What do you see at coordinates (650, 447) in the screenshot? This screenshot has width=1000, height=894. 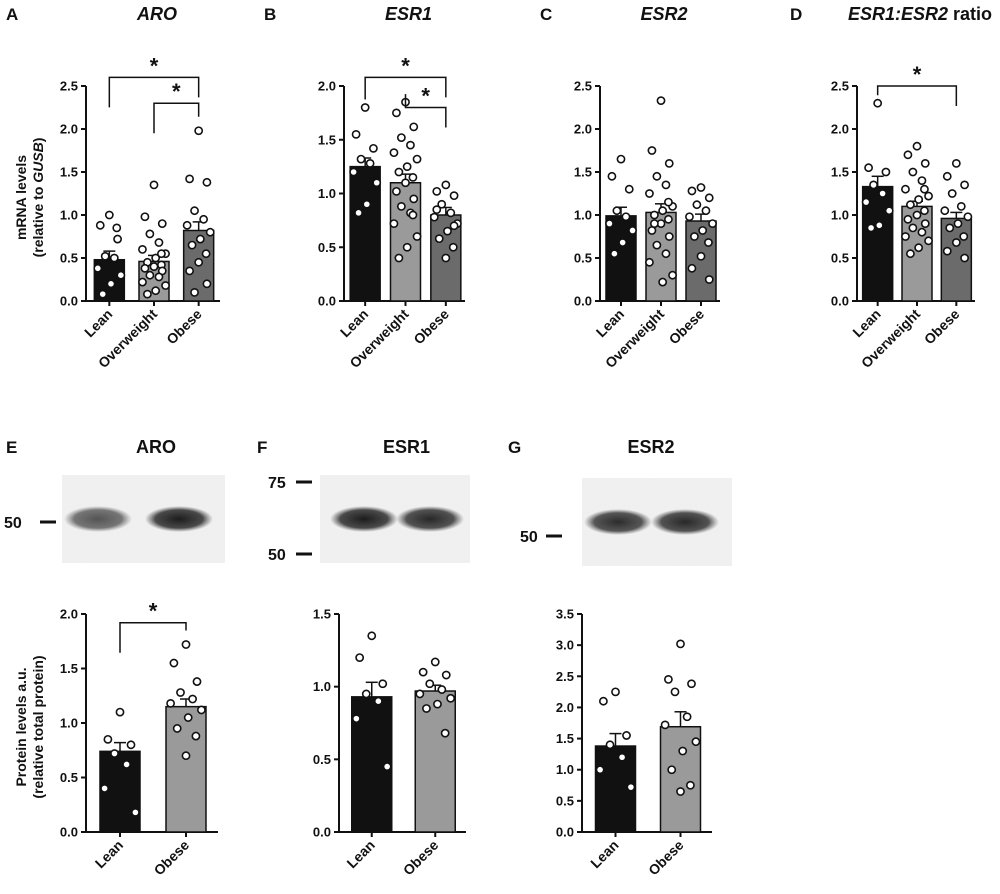 I see `text-part: ESR2` at bounding box center [650, 447].